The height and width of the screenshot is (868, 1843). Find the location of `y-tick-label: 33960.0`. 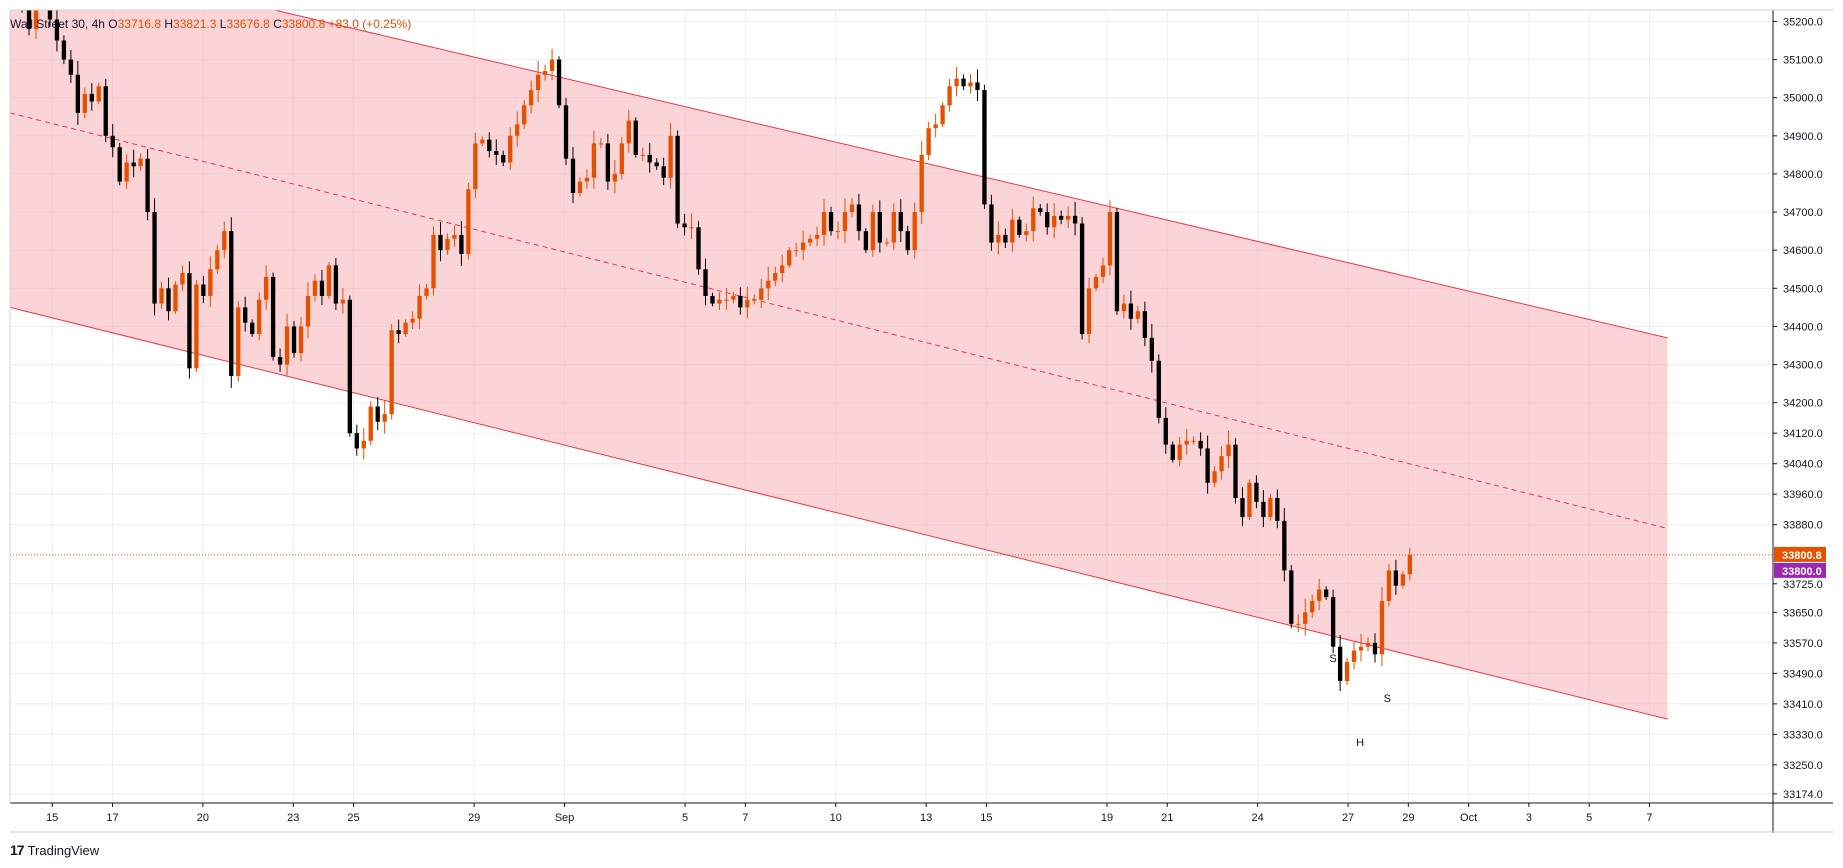

y-tick-label: 33960.0 is located at coordinates (1803, 495).